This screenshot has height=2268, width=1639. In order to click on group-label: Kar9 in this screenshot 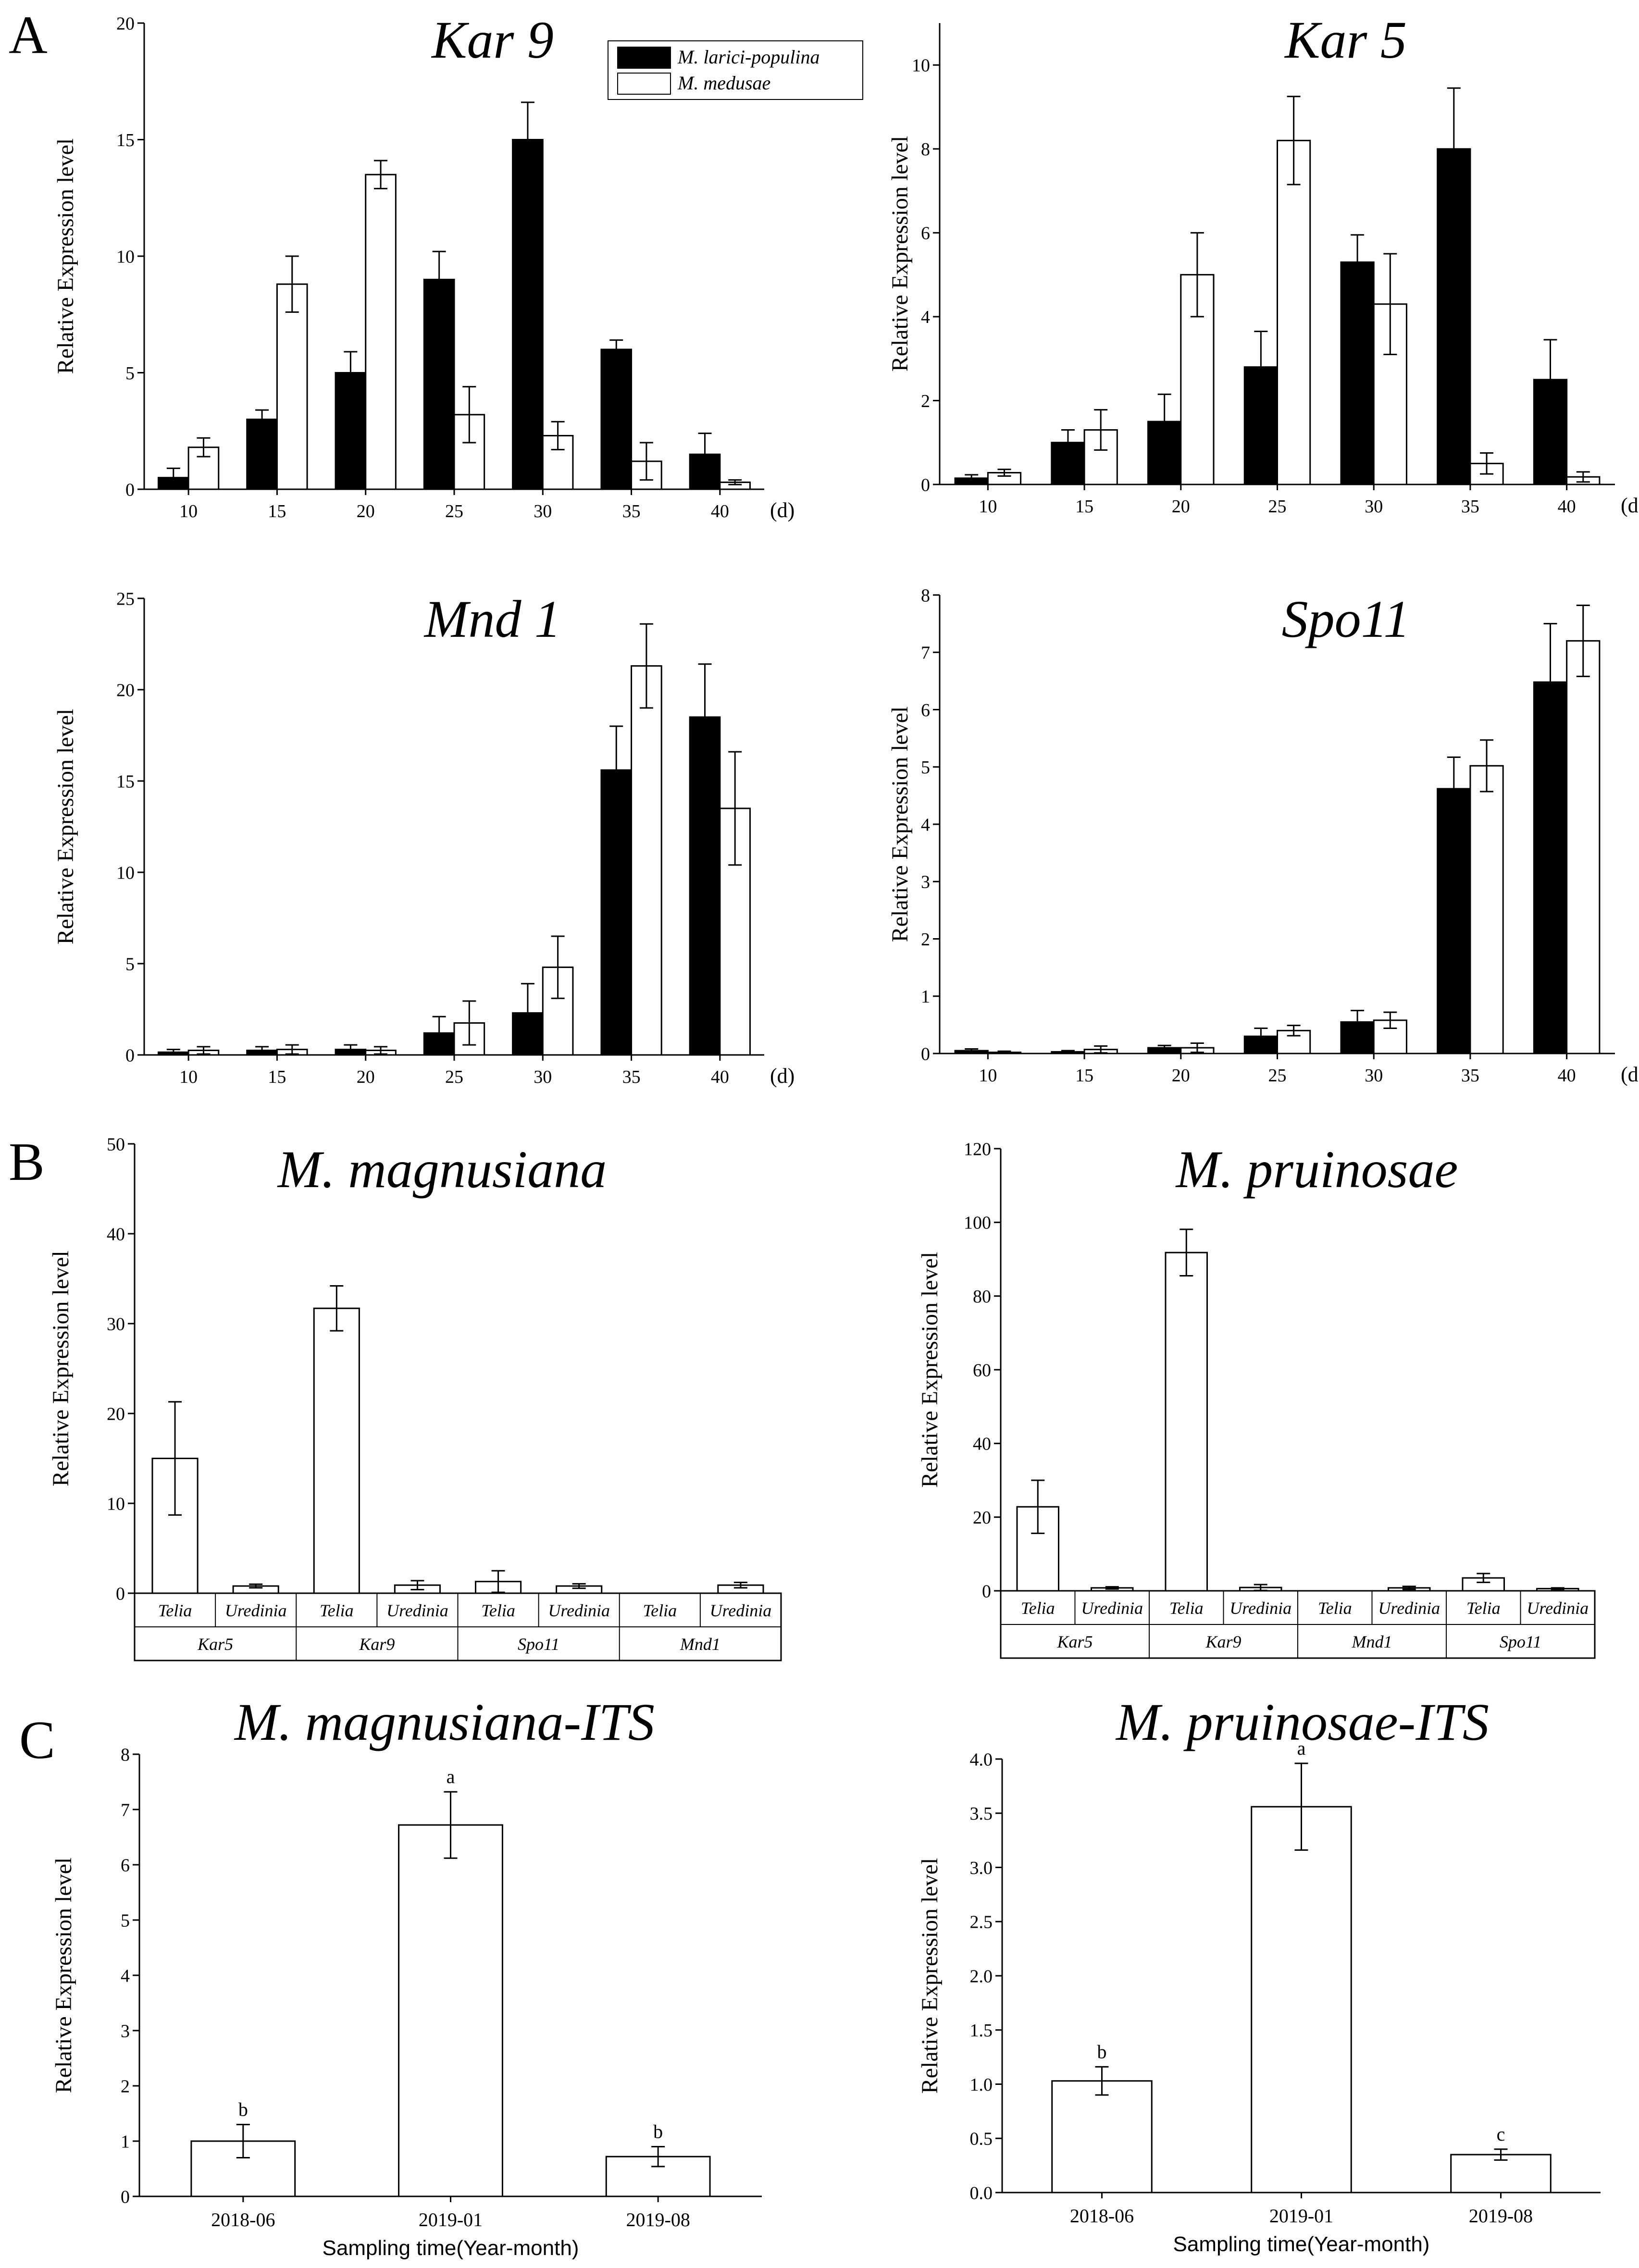, I will do `click(1223, 1641)`.